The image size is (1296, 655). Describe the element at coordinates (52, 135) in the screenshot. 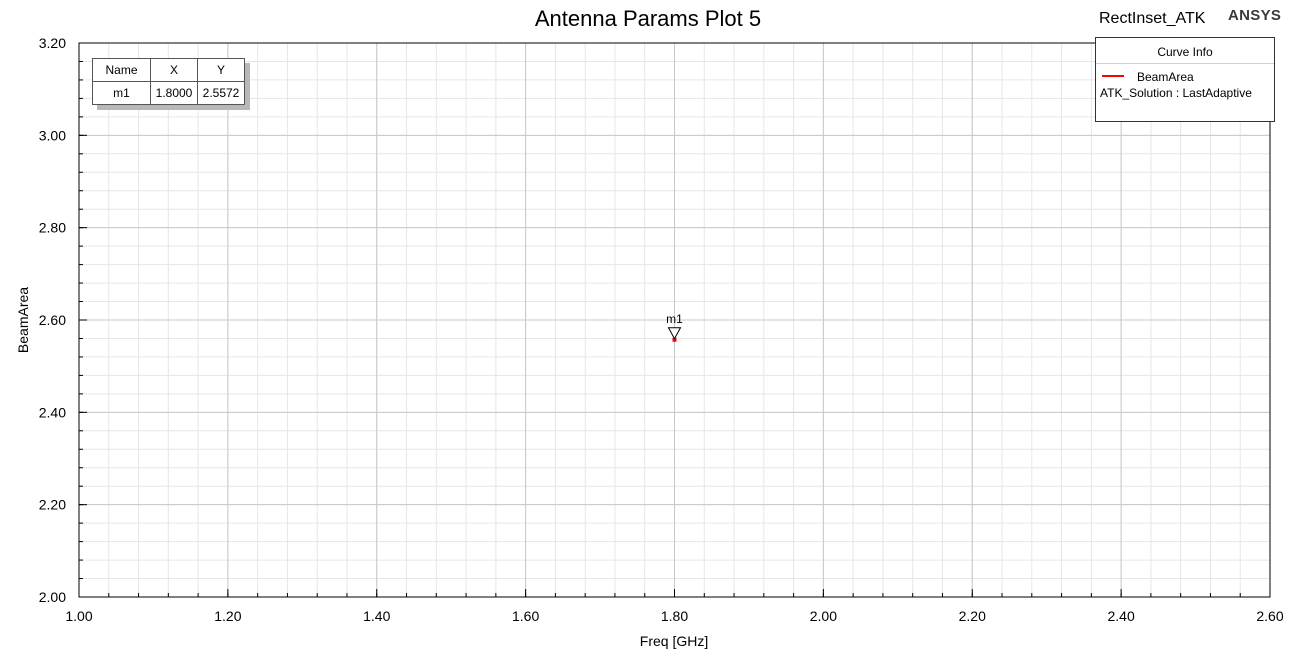

I see `y-tick-label: 3.00` at that location.